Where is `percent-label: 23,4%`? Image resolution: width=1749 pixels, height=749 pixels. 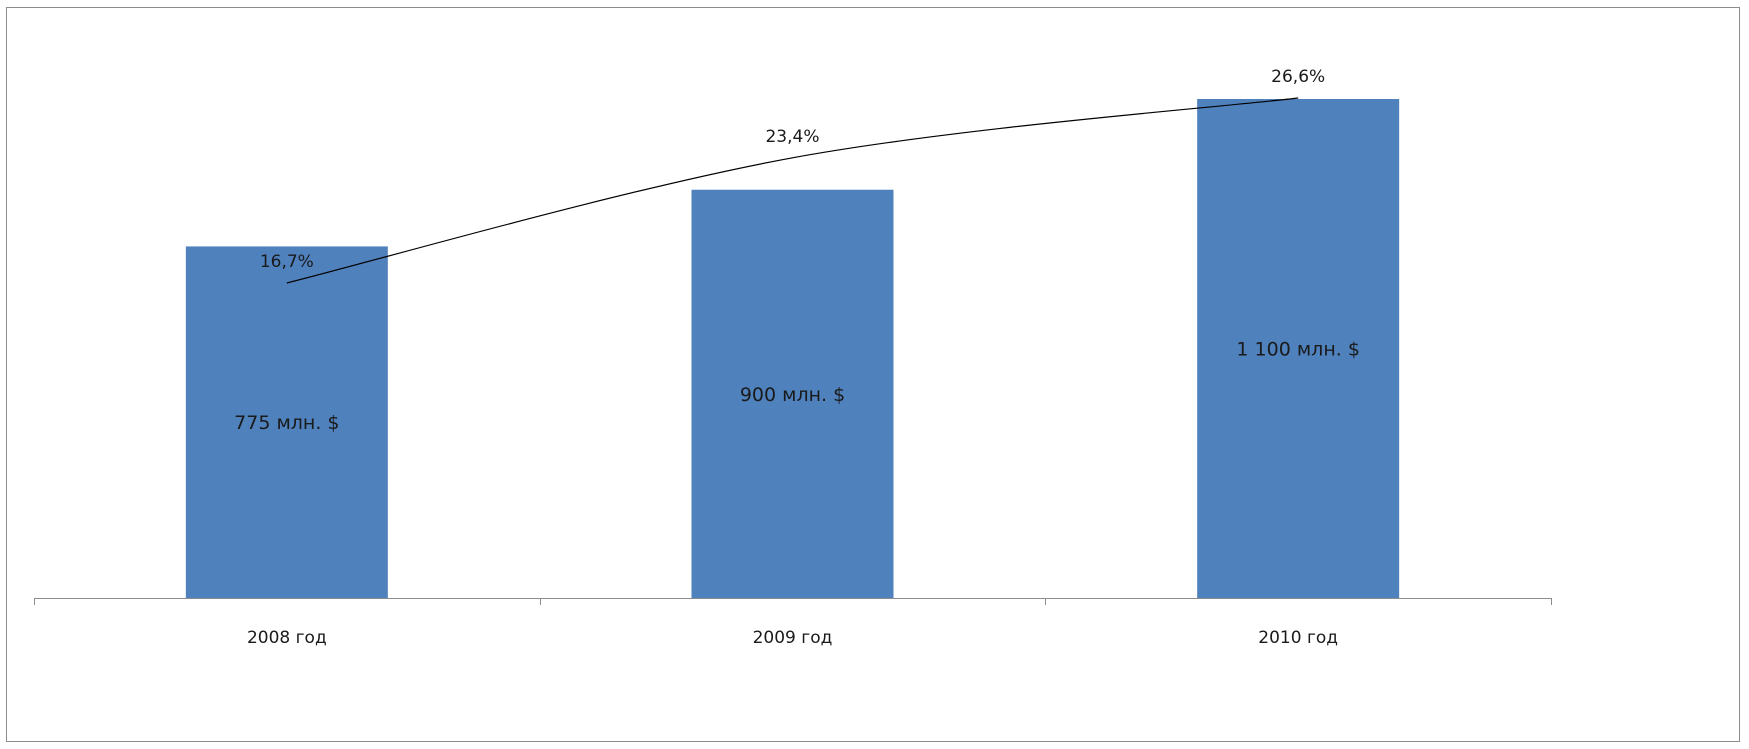
percent-label: 23,4% is located at coordinates (792, 137).